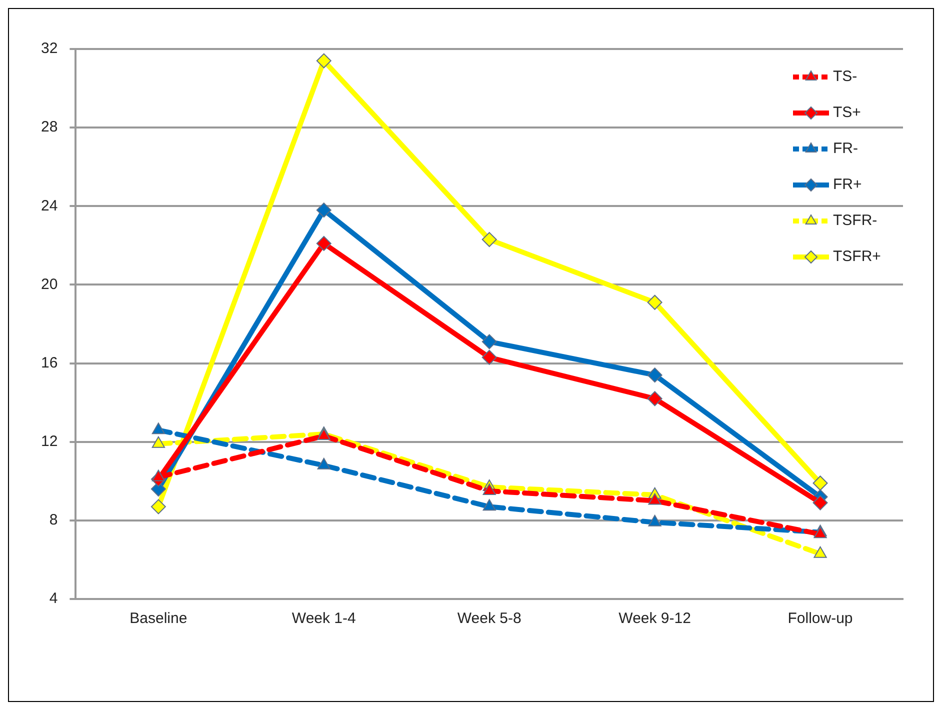 This screenshot has height=712, width=946. I want to click on x-tick-label: Week 1-4, so click(324, 619).